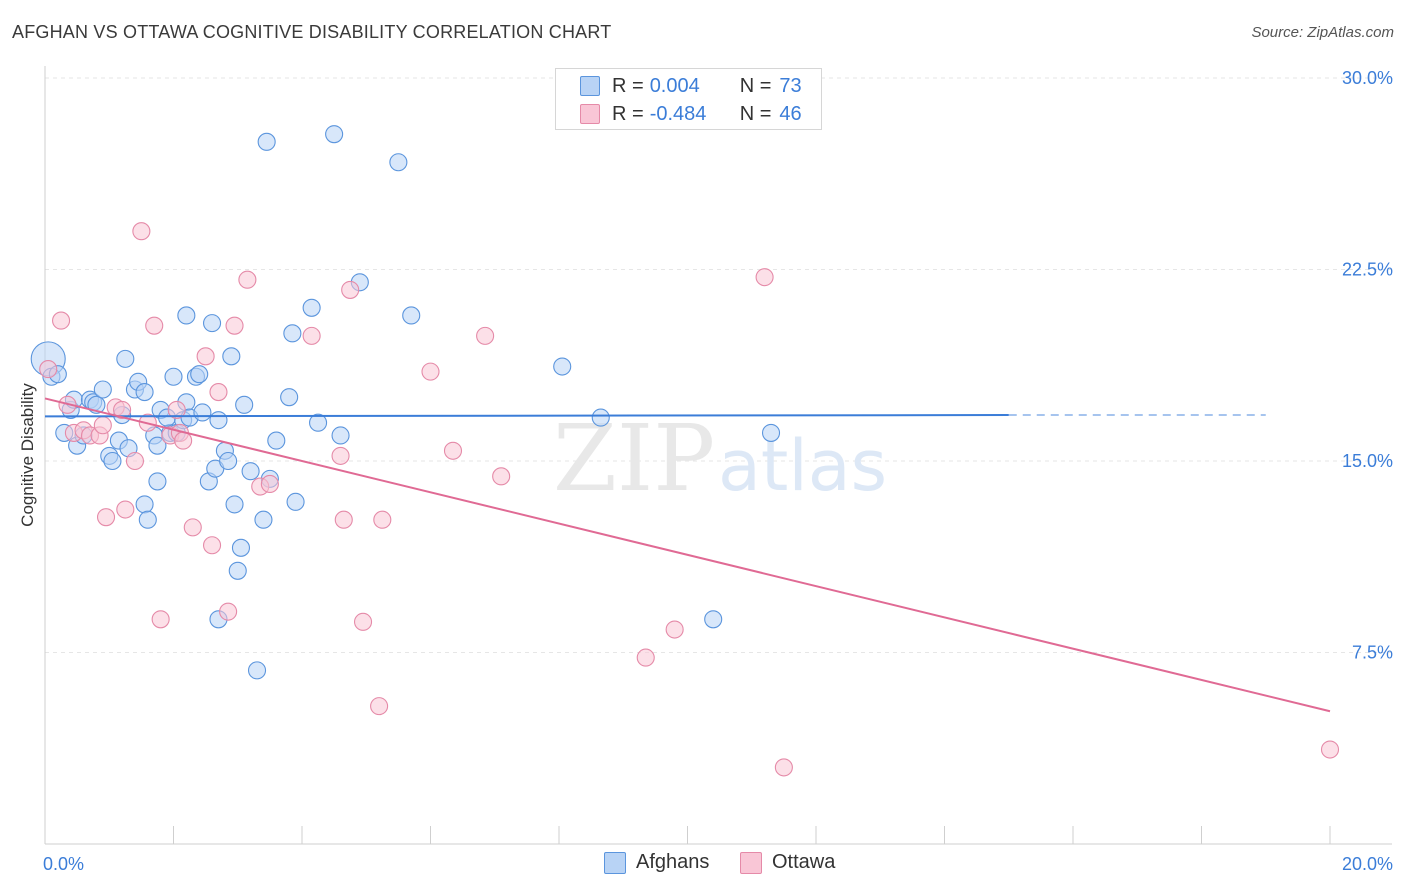  What do you see at coordinates (590, 86) in the screenshot?
I see `afghans-swatch` at bounding box center [590, 86].